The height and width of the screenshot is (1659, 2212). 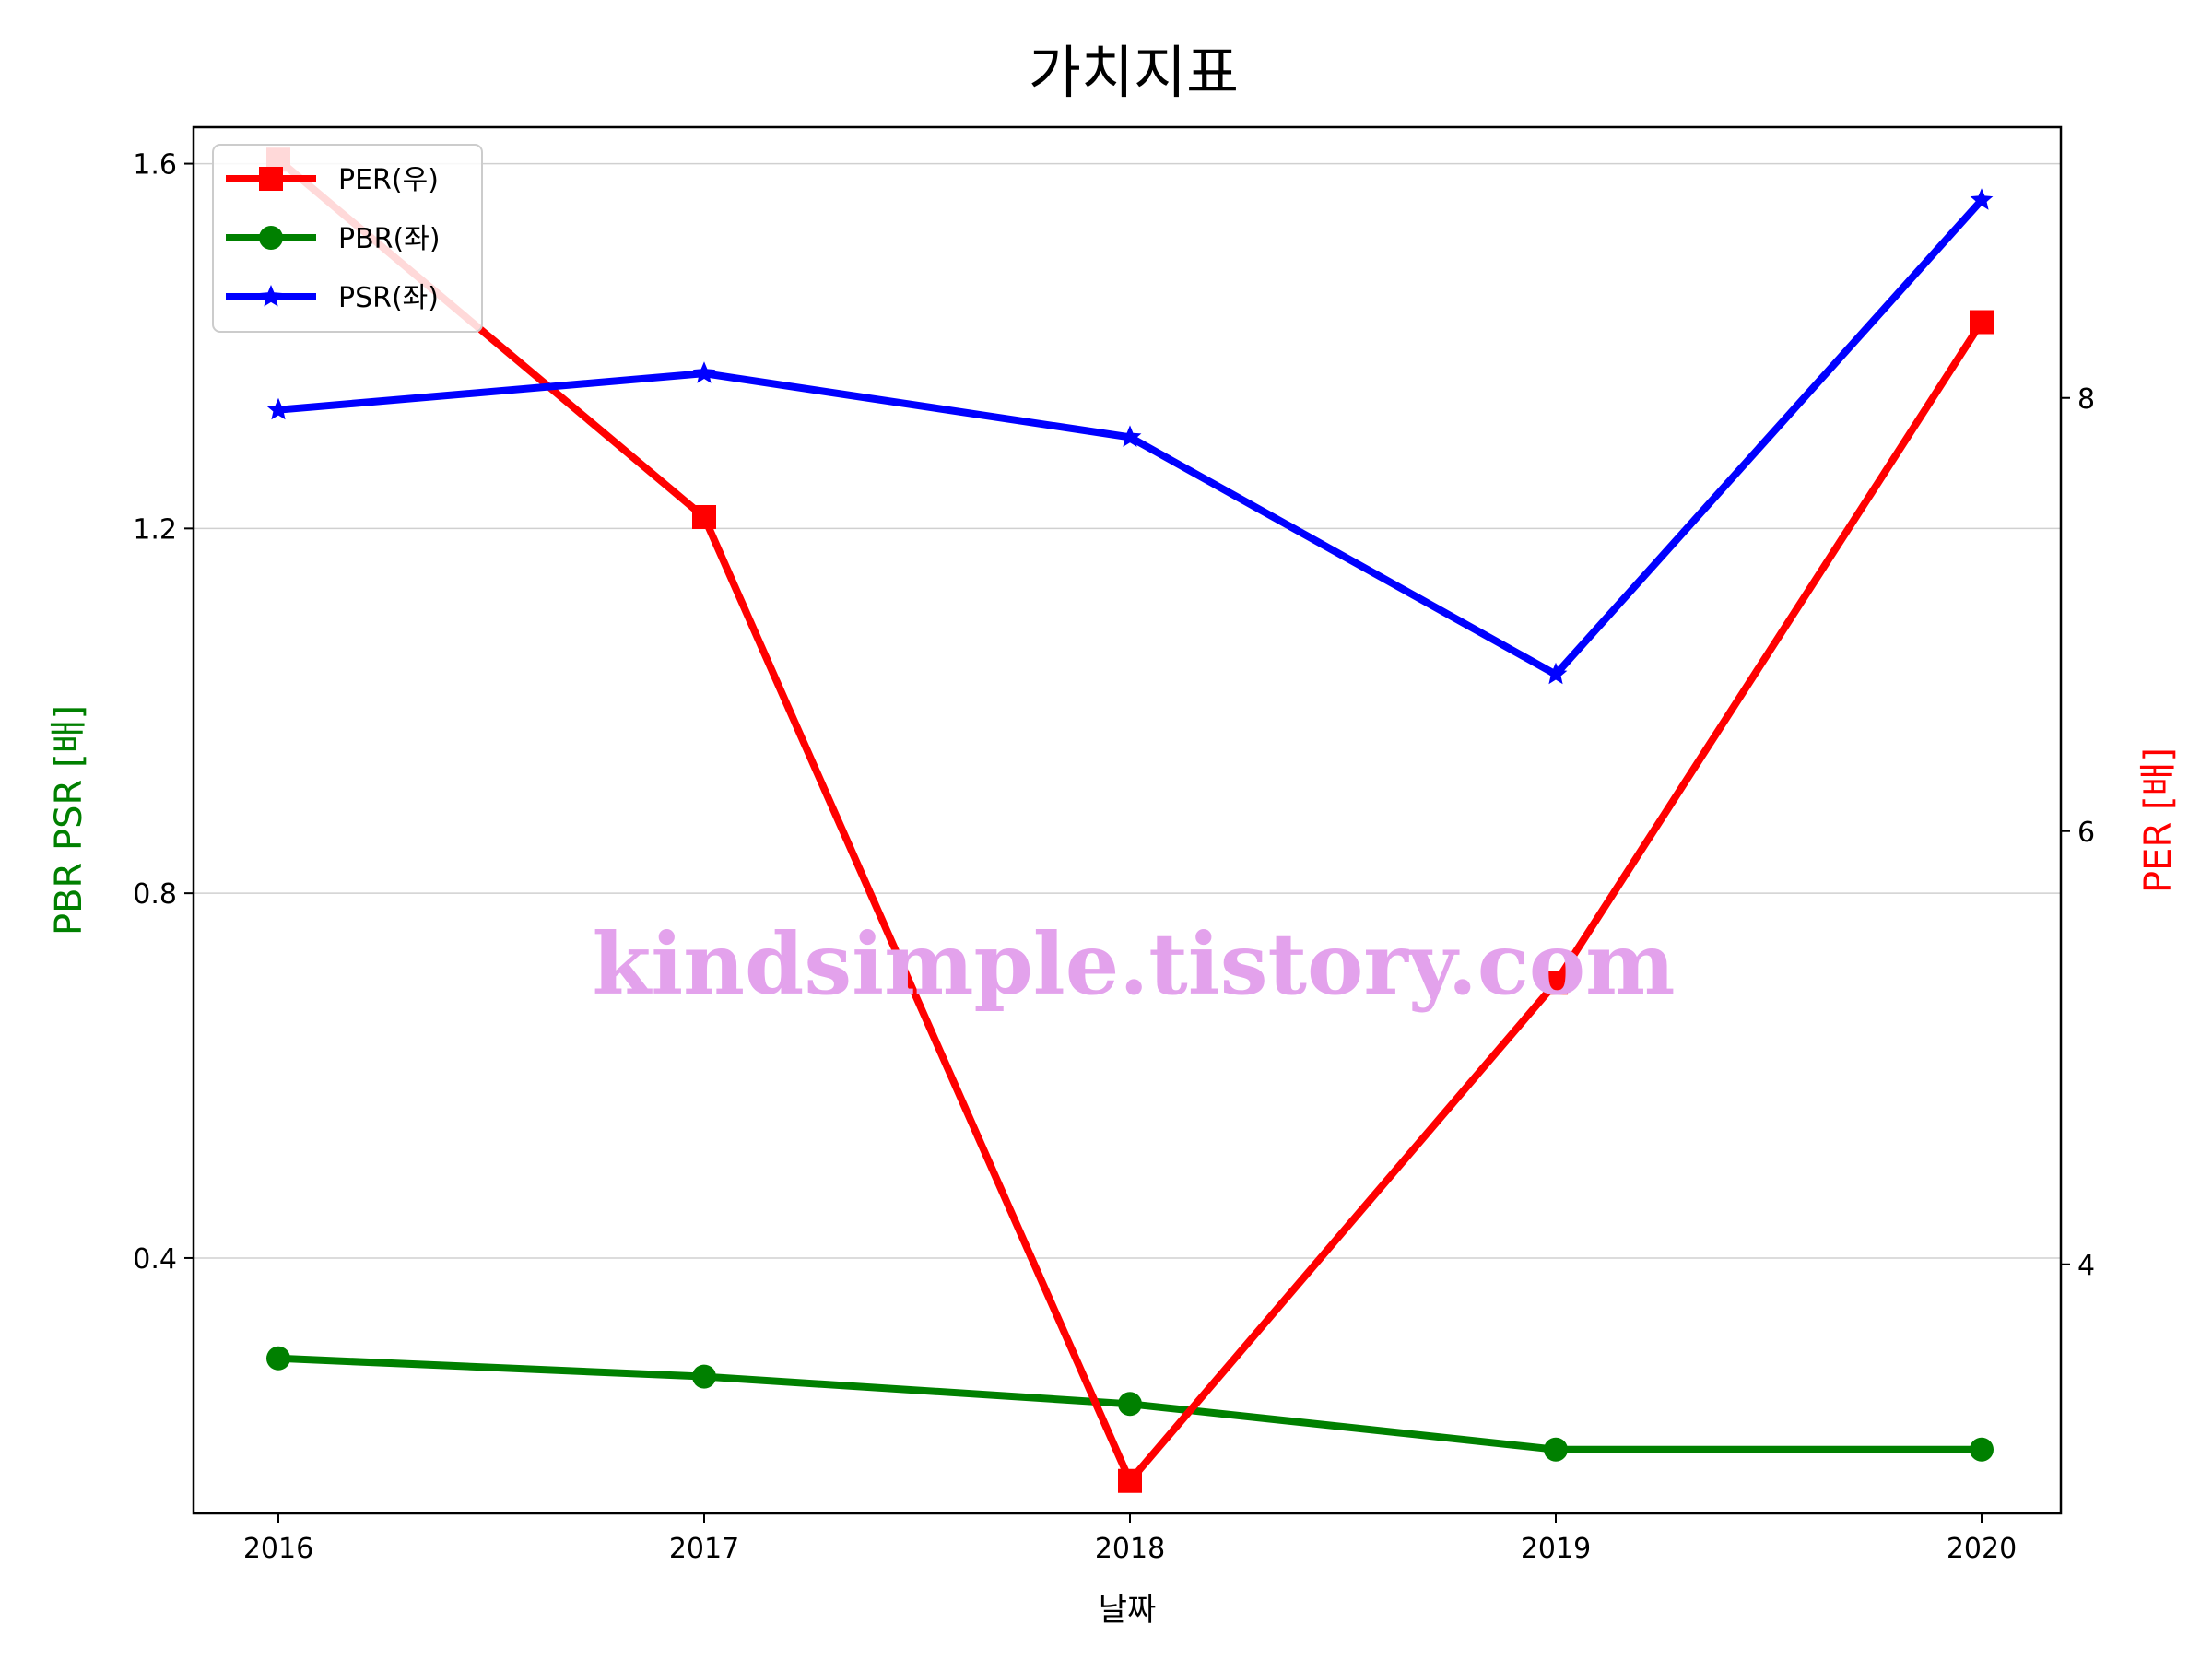 What do you see at coordinates (332, 298) in the screenshot?
I see `legend-item: PSR(좌)` at bounding box center [332, 298].